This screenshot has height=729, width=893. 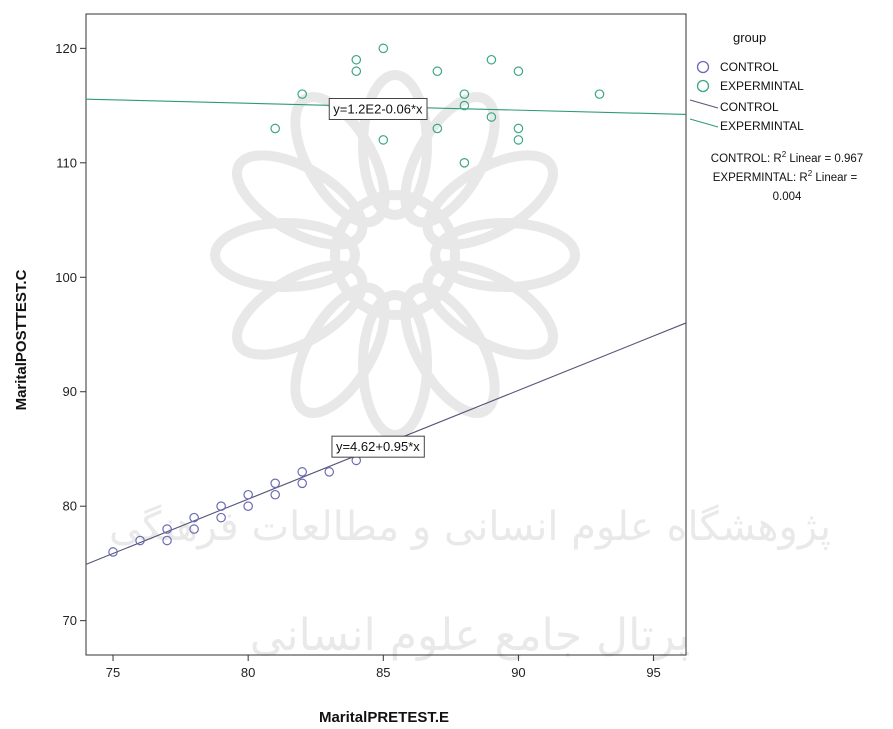 What do you see at coordinates (749, 37) in the screenshot?
I see `legend-title: group` at bounding box center [749, 37].